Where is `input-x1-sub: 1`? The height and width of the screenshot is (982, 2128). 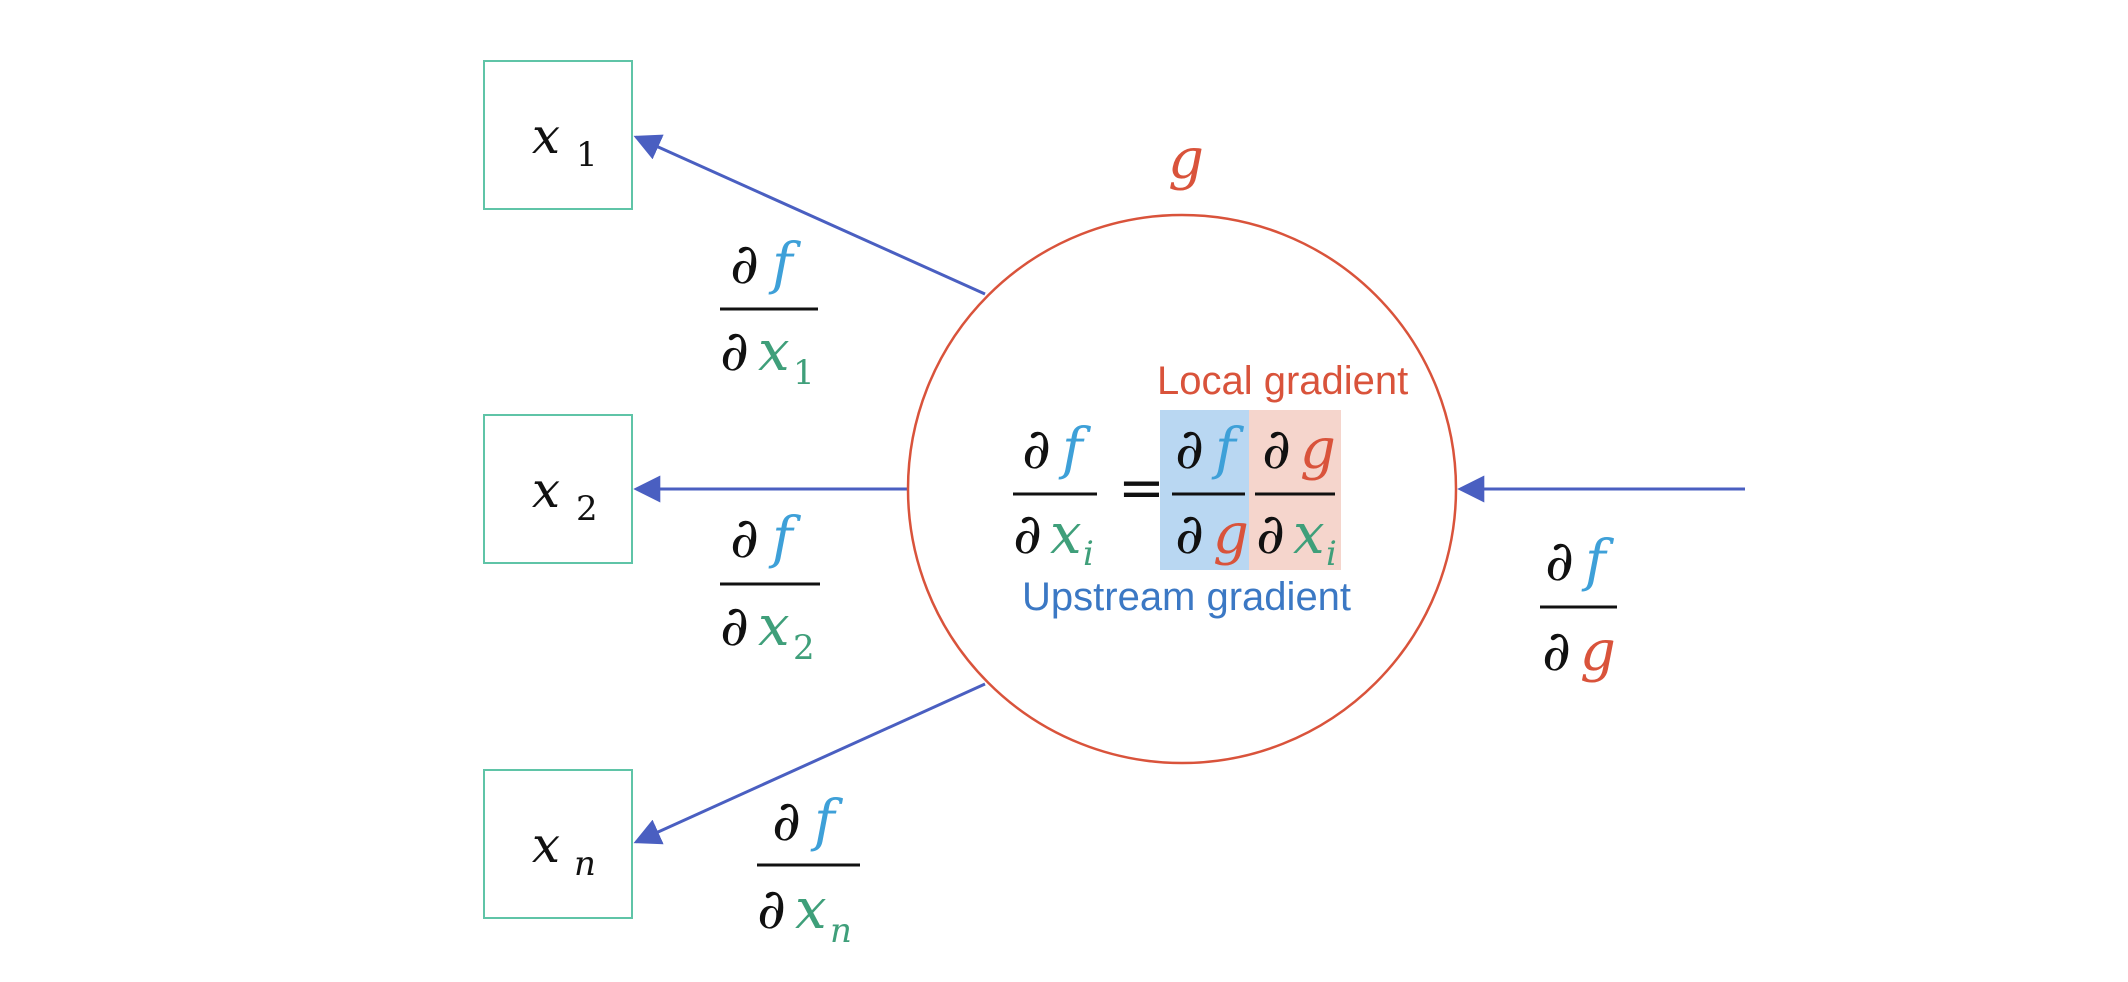
input-x1-sub: 1 is located at coordinates (587, 155).